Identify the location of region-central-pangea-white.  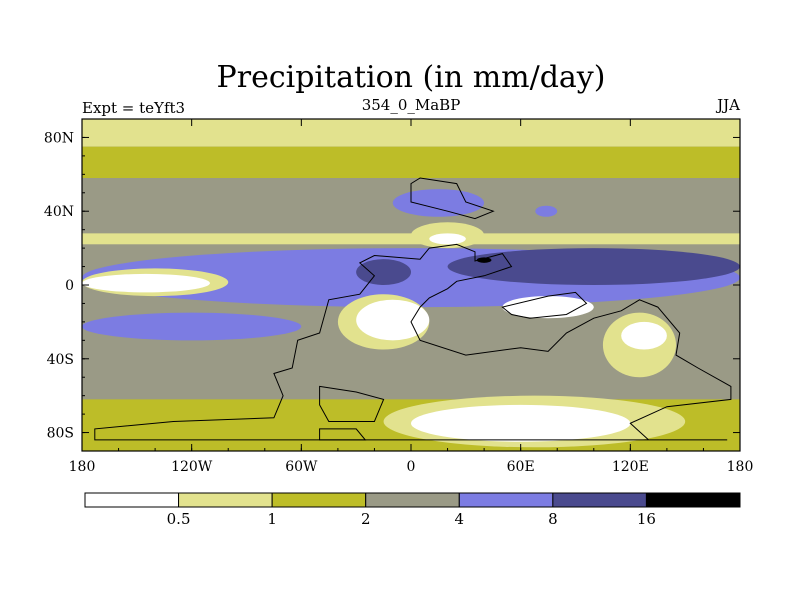
(393, 320).